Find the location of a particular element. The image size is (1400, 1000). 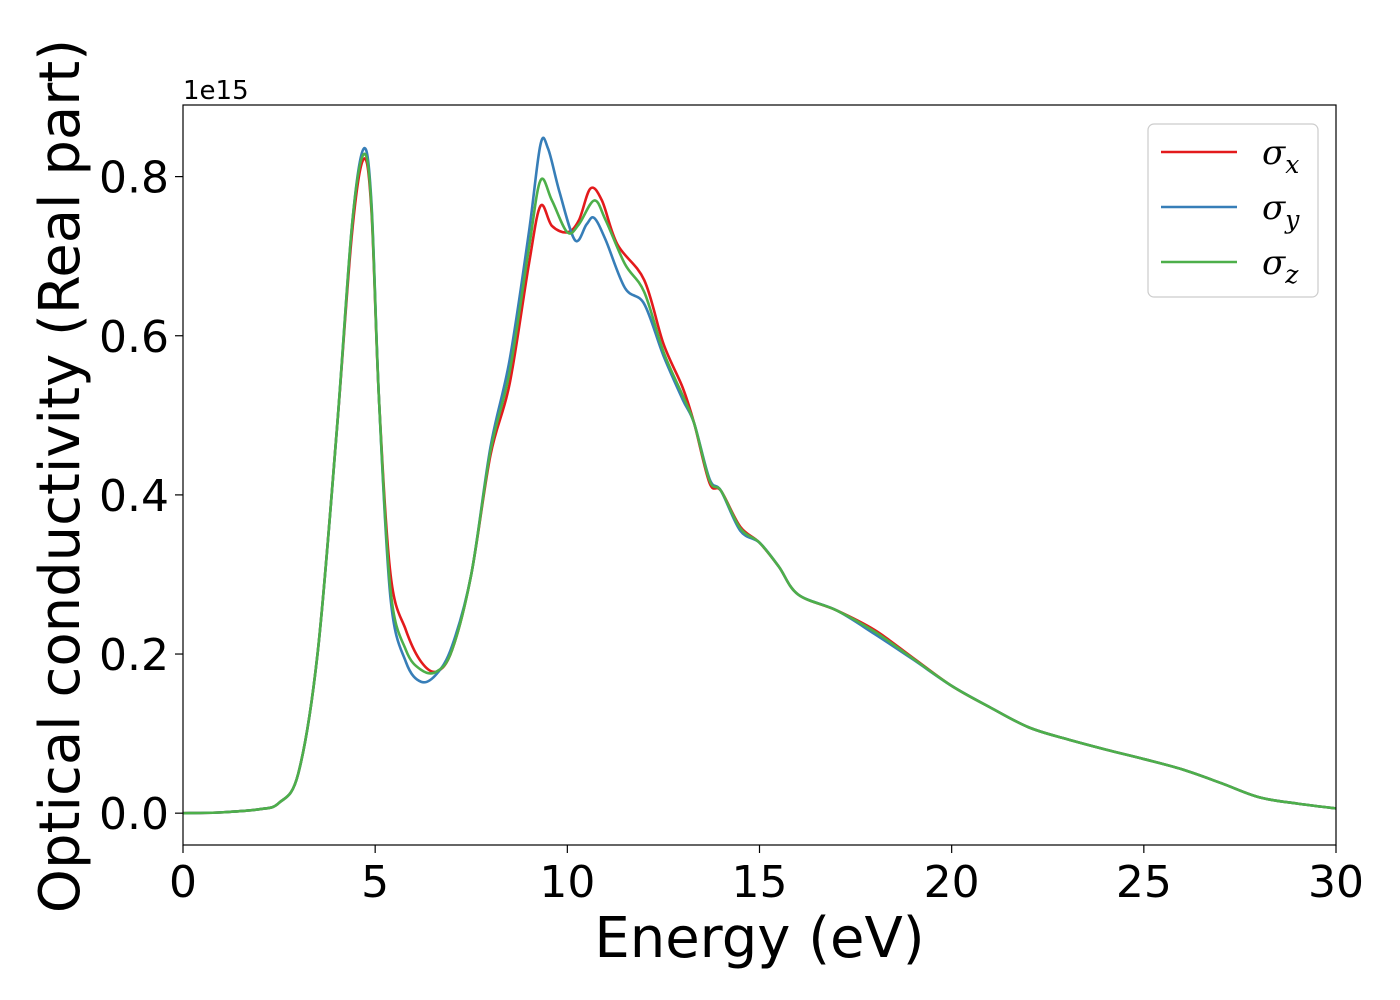

x-tick-label: 5 is located at coordinates (375, 882).